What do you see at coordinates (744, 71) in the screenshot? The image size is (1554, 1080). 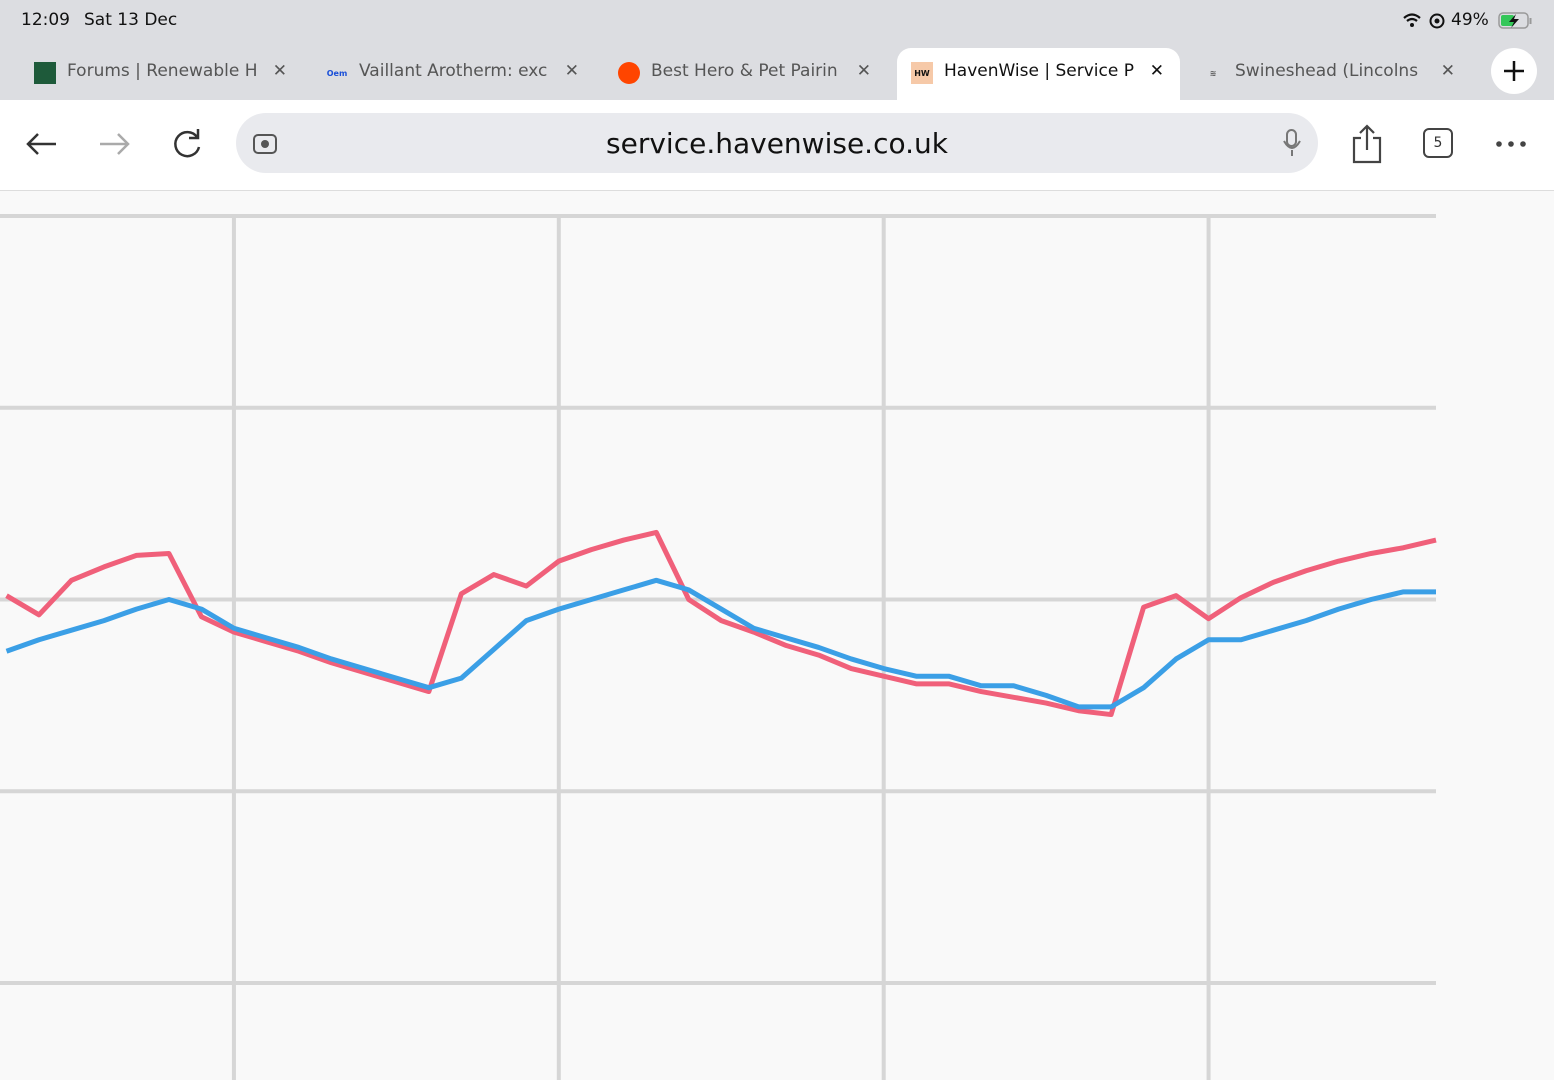 I see `tab-title: Best Hero & Pet Pairin` at bounding box center [744, 71].